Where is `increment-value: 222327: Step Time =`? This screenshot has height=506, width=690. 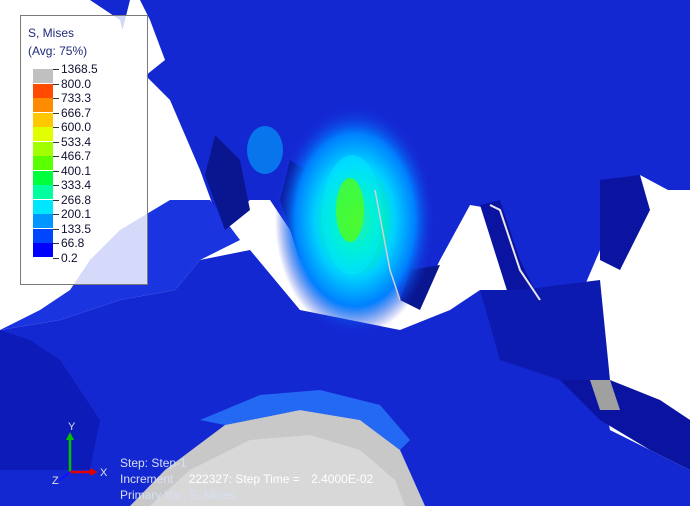
increment-value: 222327: Step Time = is located at coordinates (244, 479).